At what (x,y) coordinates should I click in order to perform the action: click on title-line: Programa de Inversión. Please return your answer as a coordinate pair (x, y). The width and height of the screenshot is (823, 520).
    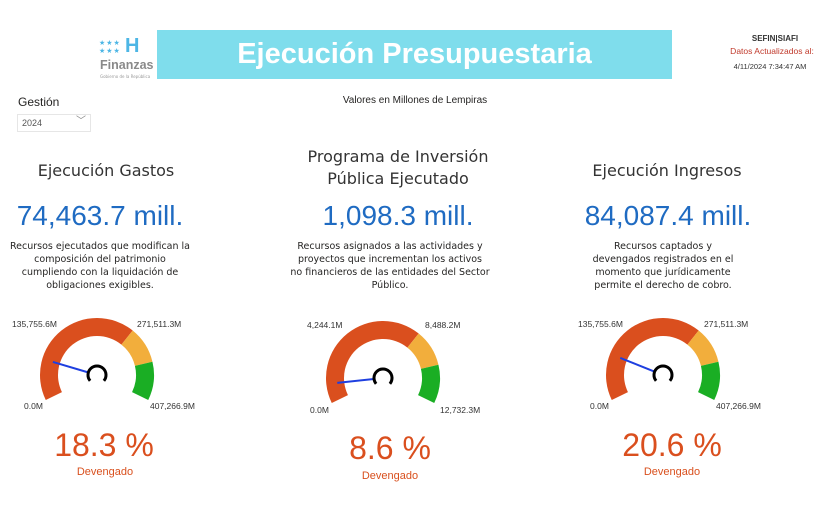
    Looking at the image, I should click on (398, 156).